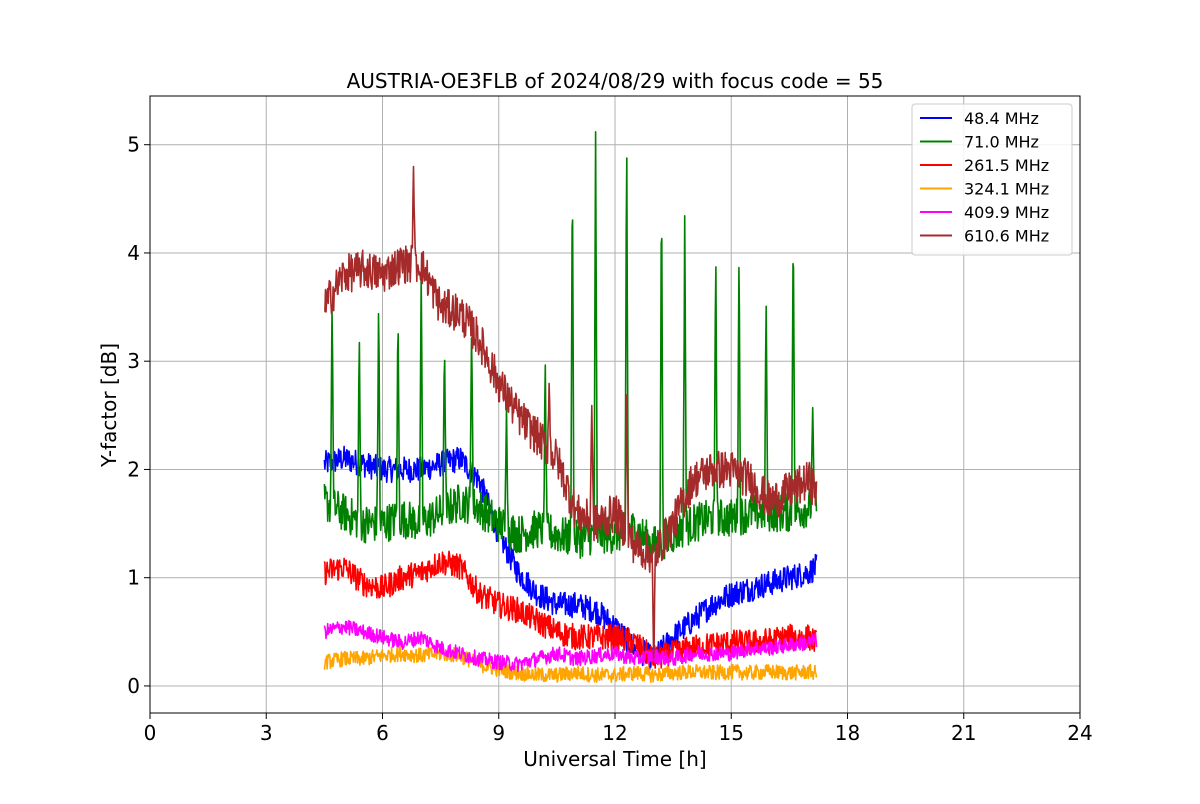 The width and height of the screenshot is (1200, 804). I want to click on legend-label: 48.4 MHz, so click(1001, 118).